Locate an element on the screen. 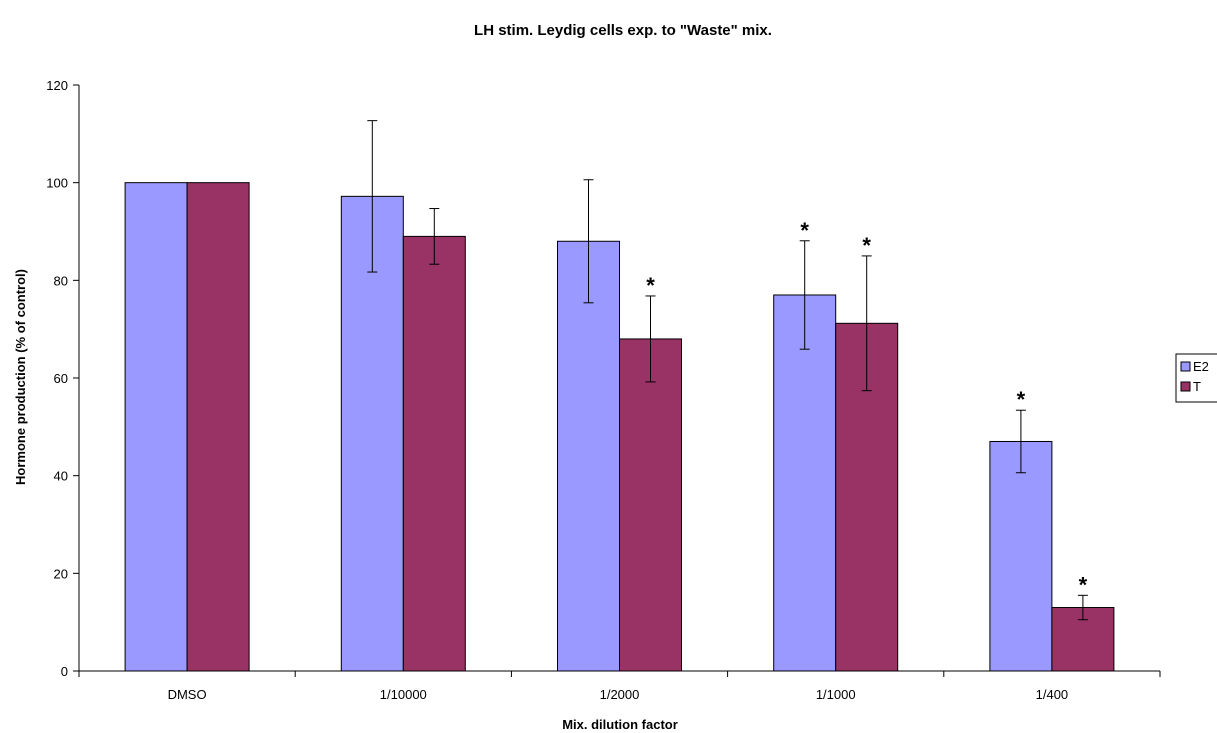 This screenshot has width=1217, height=733. y-tick-label-60: 60 is located at coordinates (61, 378).